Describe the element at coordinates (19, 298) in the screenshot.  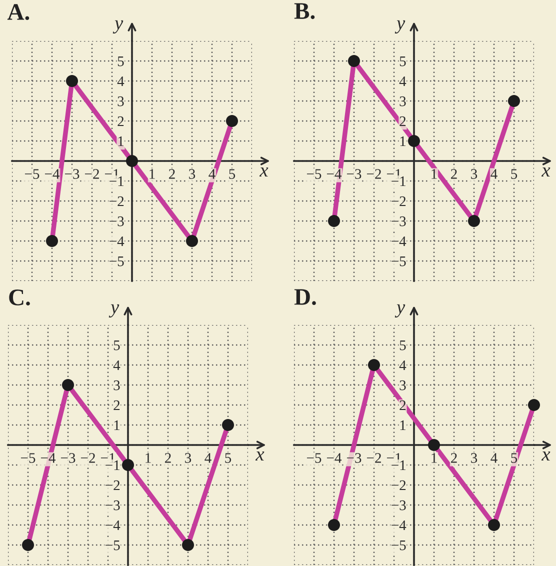
I see `chart-title: C.` at that location.